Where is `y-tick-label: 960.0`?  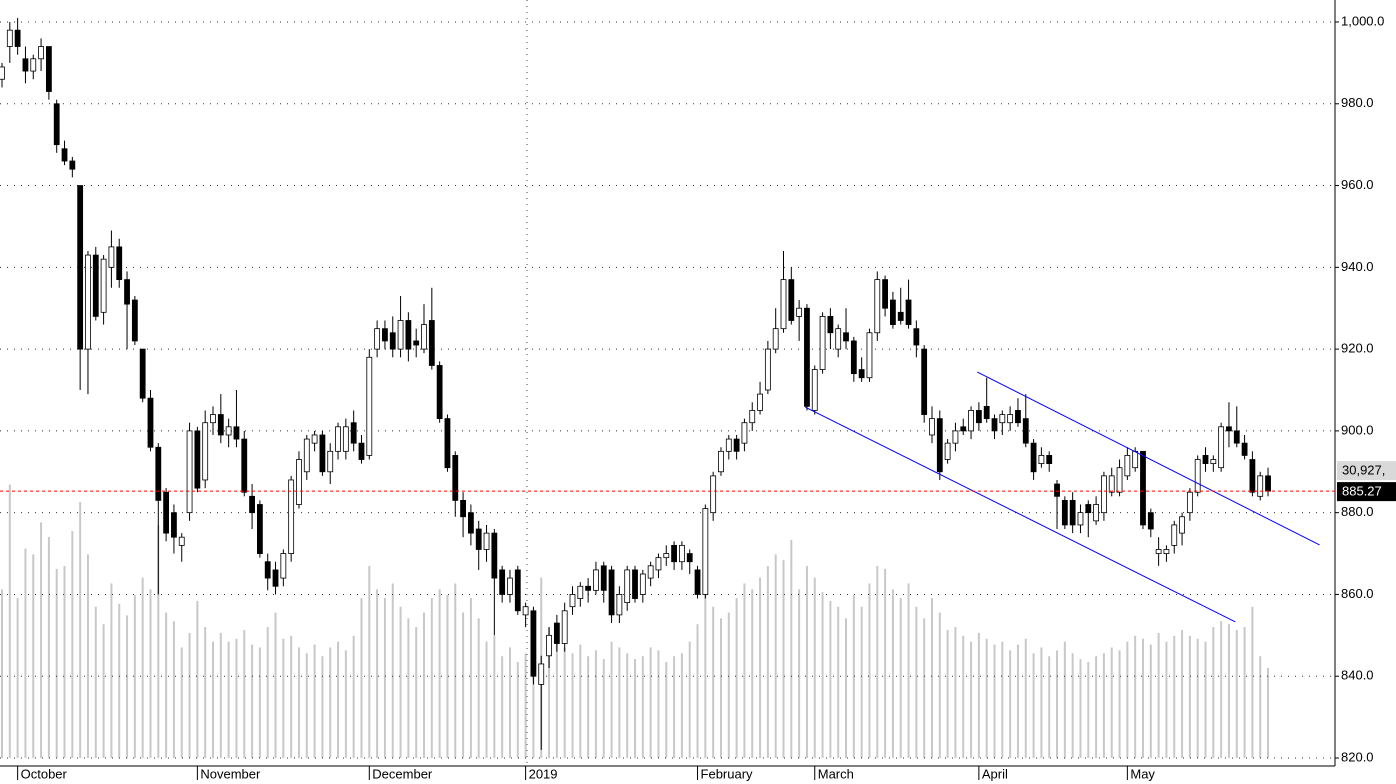 y-tick-label: 960.0 is located at coordinates (1357, 184).